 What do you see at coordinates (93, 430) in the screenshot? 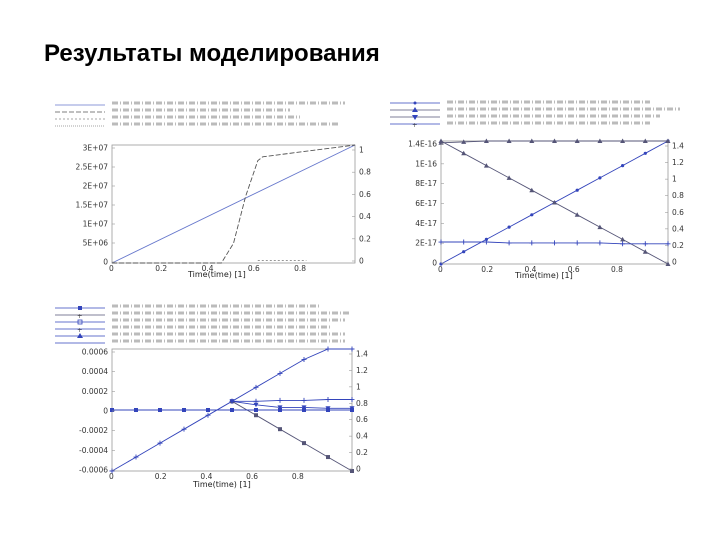
I see `y-left-tick-label: -0.0002` at bounding box center [93, 430].